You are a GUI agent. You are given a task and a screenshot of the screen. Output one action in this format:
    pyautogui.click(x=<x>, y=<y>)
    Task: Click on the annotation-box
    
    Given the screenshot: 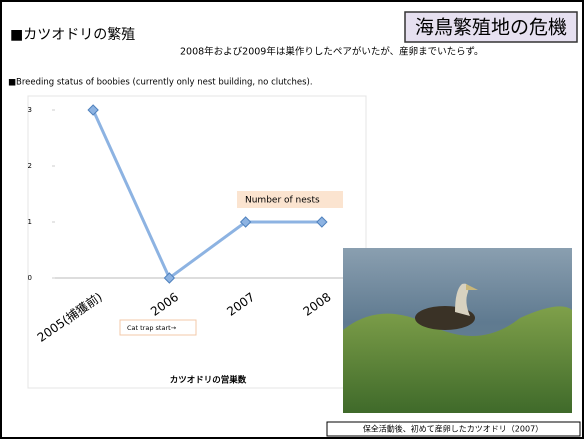 What is the action you would take?
    pyautogui.click(x=158, y=327)
    